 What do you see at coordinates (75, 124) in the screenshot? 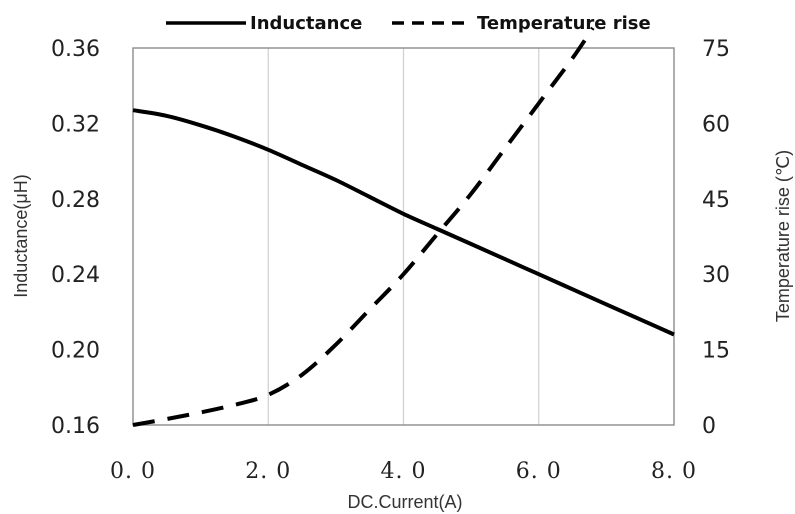
I see `y-left-tick-label: 0.32` at bounding box center [75, 124].